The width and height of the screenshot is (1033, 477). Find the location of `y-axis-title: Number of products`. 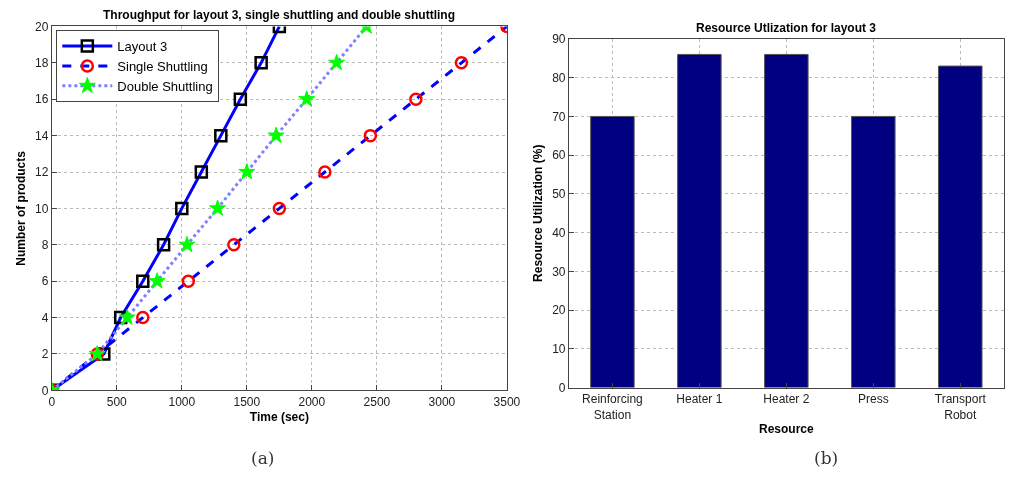

y-axis-title: Number of products is located at coordinates (21, 208).